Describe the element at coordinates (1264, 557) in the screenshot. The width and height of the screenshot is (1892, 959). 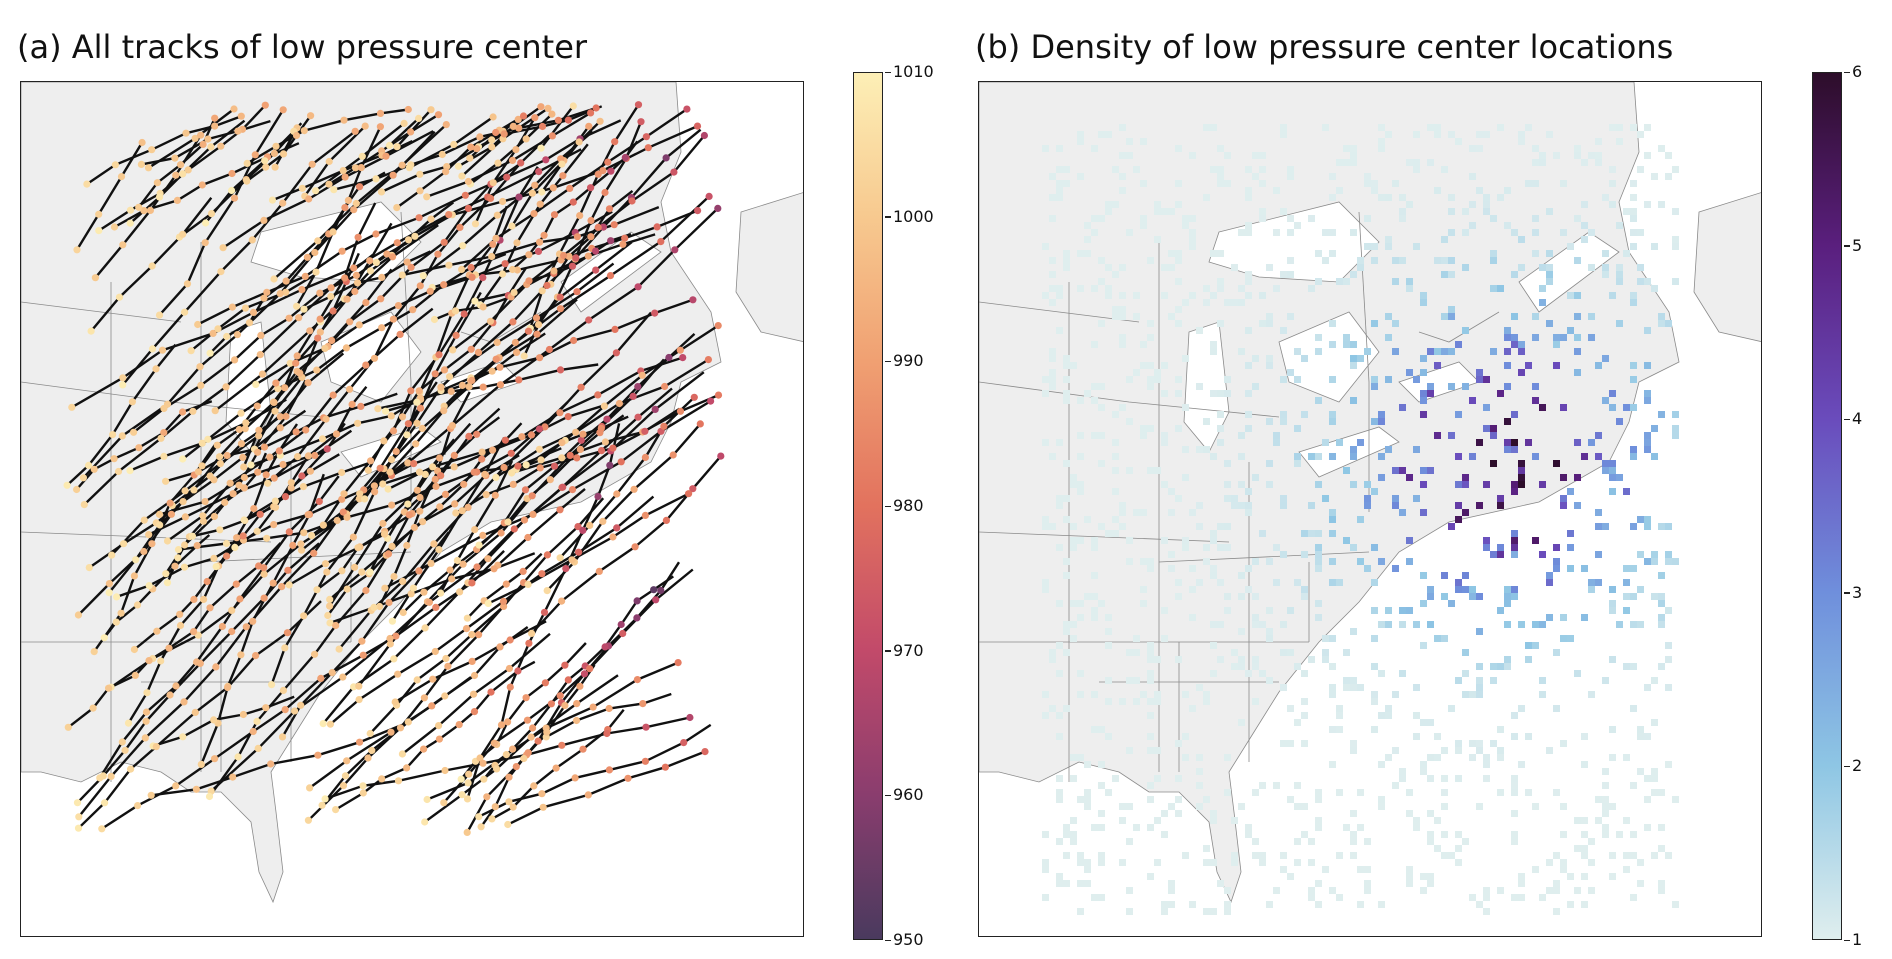
I see `density-map-state-border` at that location.